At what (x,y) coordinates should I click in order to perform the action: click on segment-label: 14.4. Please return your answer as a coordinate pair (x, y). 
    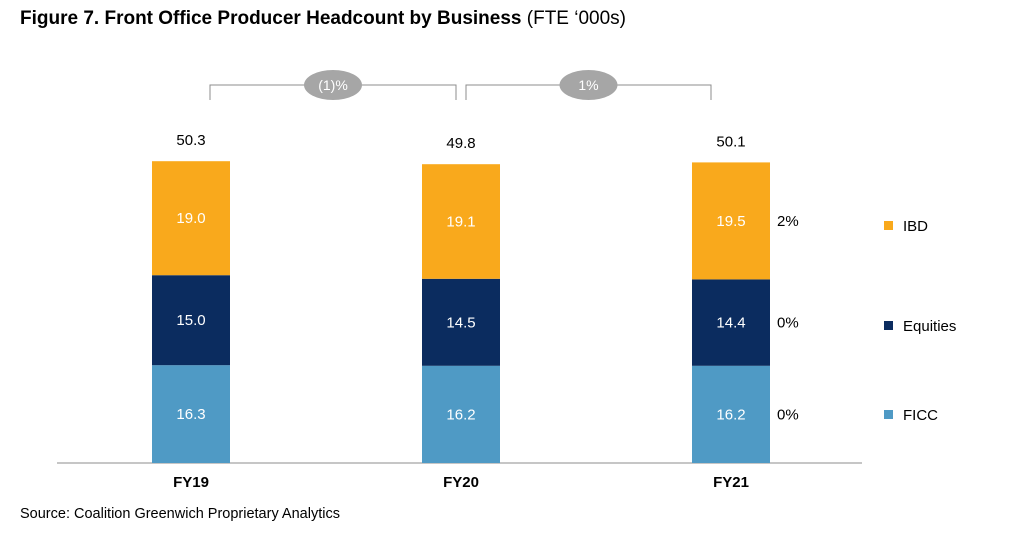
    Looking at the image, I should click on (730, 323).